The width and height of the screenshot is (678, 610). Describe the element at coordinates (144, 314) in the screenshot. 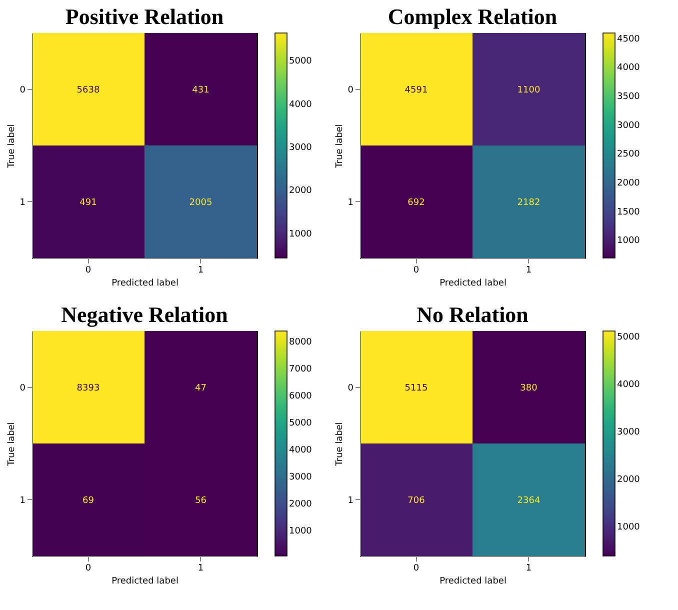

I see `chart-title: Negative Relation` at that location.